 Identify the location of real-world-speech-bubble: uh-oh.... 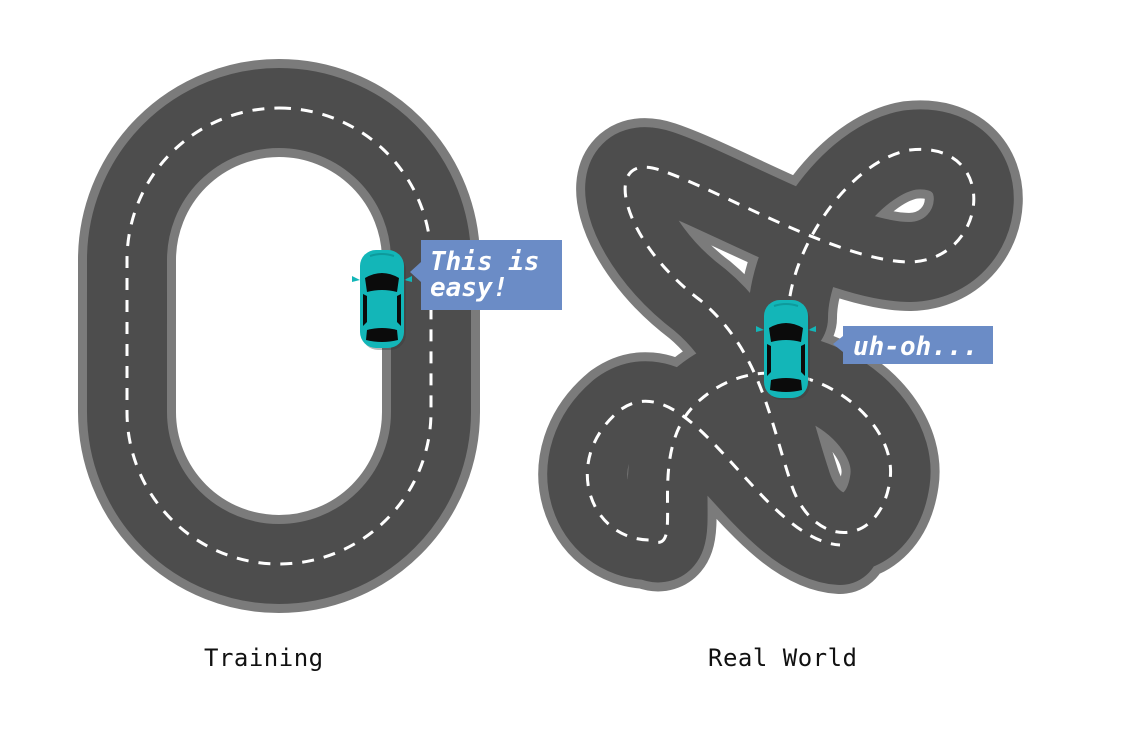
(913, 345).